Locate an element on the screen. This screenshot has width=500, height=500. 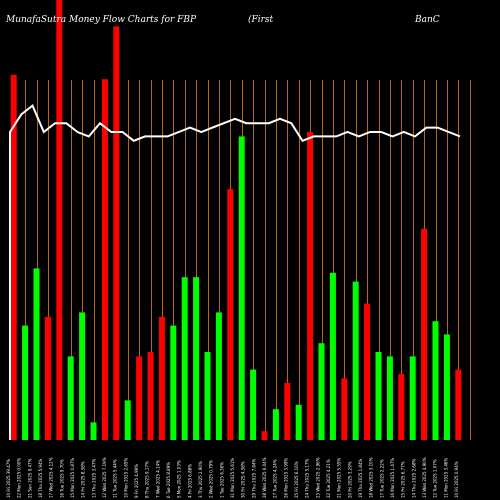
x-tick-label: 21 Sun 2025 9.47% is located at coordinates (29, 478).